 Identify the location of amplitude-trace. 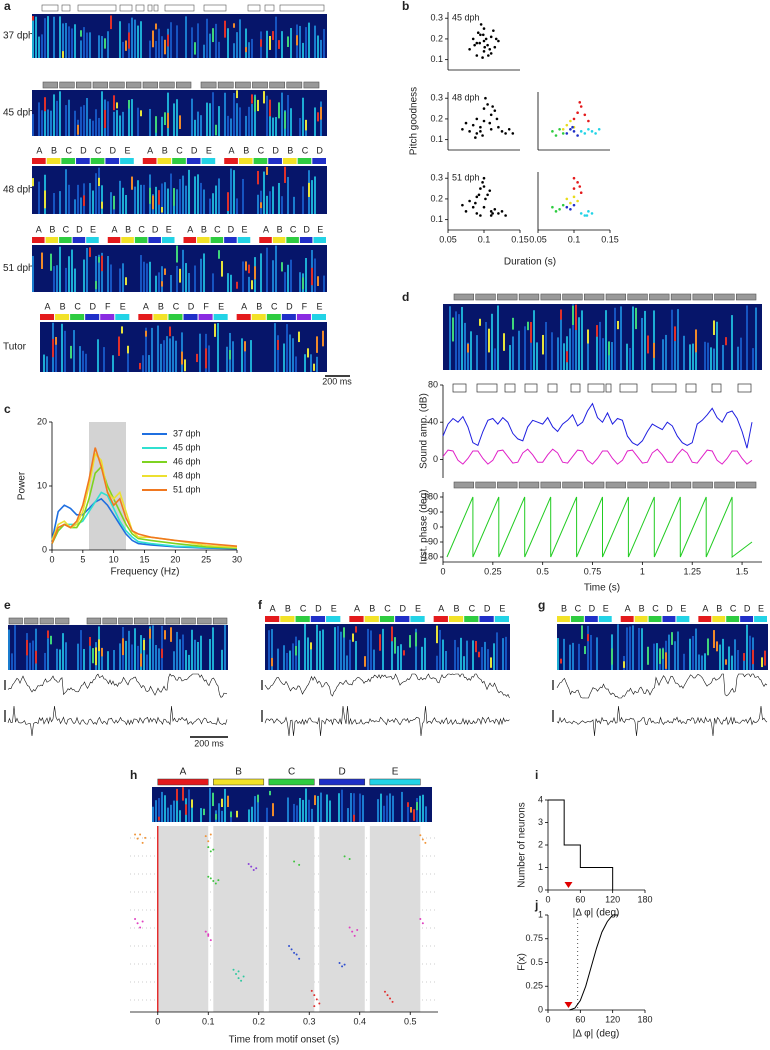
(387, 686).